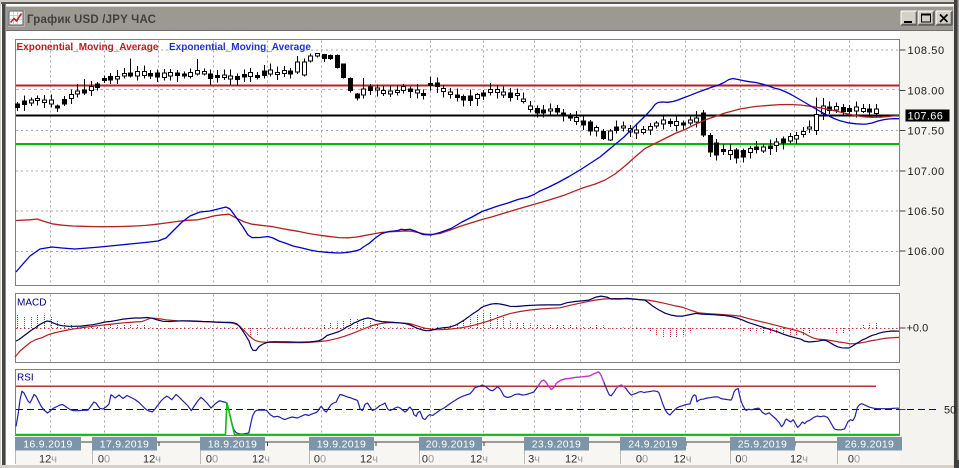  What do you see at coordinates (950, 411) in the screenshot?
I see `svg-text: 50` at bounding box center [950, 411].